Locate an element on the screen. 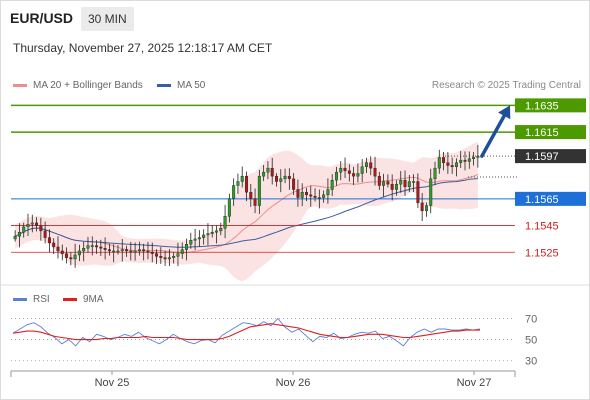  projection-arrow is located at coordinates (494, 134).